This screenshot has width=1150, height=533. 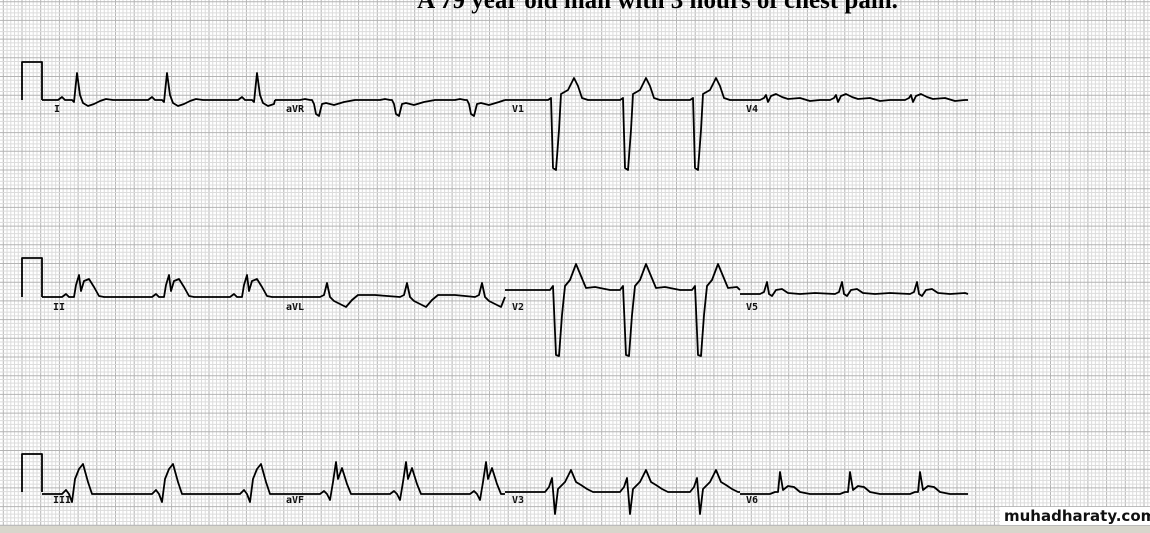 What do you see at coordinates (854, 483) in the screenshot?
I see `lead-trace-v6` at bounding box center [854, 483].